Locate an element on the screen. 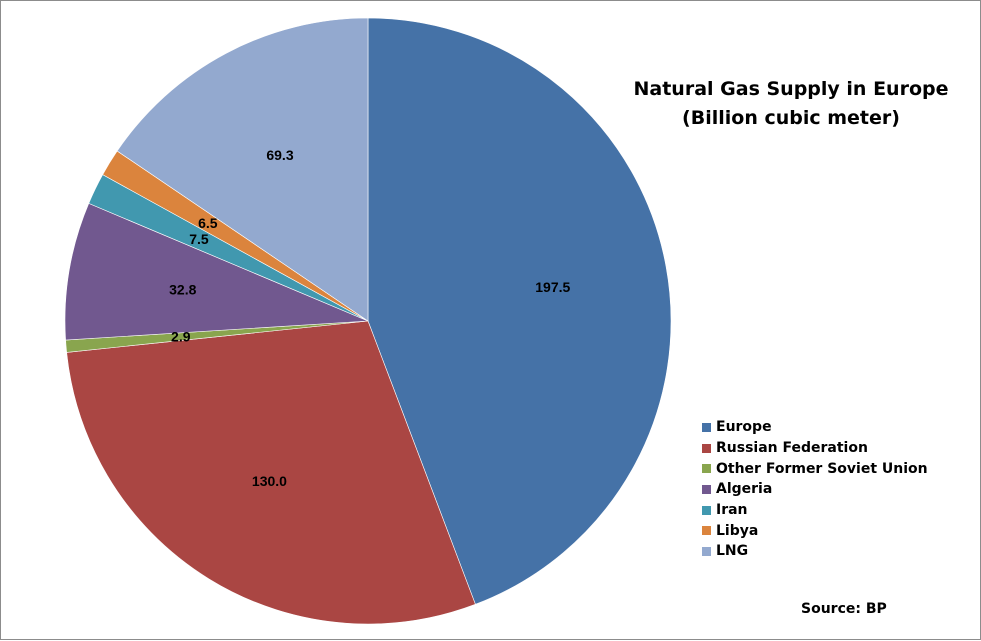 Image resolution: width=981 pixels, height=641 pixels. legend-label: Russian Federation is located at coordinates (792, 448).